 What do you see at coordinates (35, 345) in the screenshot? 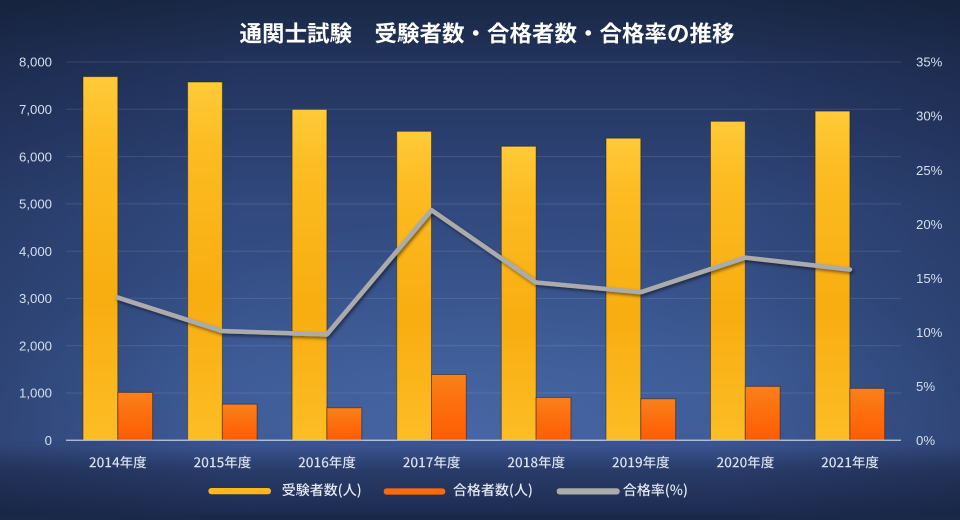
I see `svg-text: 2,000` at bounding box center [35, 345].